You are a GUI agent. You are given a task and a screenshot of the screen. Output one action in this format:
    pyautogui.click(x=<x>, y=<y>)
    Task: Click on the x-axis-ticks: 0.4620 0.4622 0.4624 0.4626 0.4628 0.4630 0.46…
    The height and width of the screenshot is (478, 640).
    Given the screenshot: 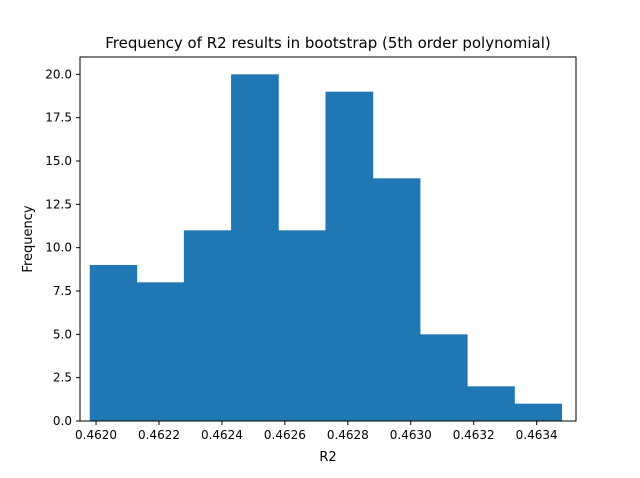 What is the action you would take?
    pyautogui.click(x=316, y=431)
    